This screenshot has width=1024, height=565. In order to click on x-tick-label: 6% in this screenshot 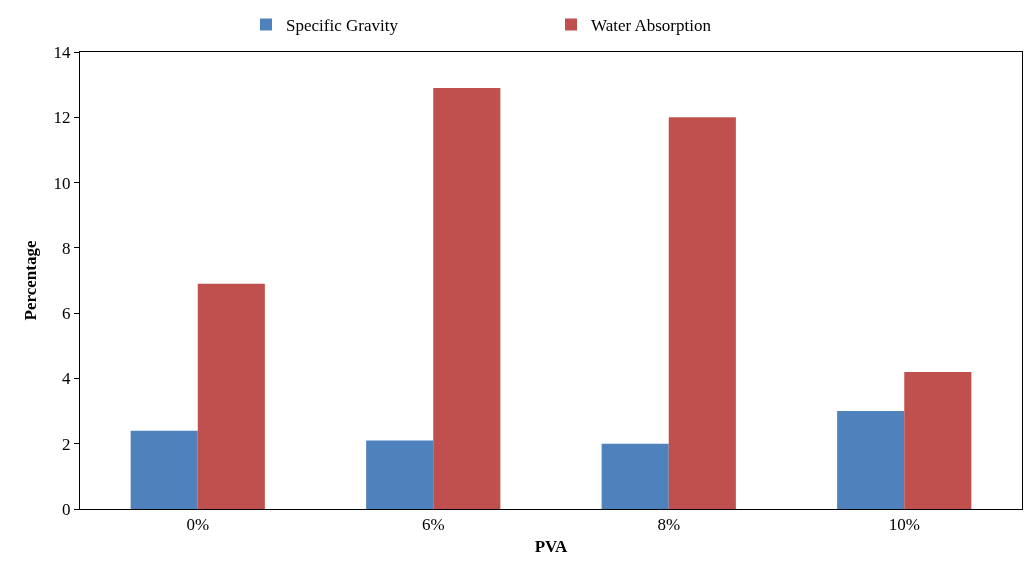, I will do `click(433, 525)`.